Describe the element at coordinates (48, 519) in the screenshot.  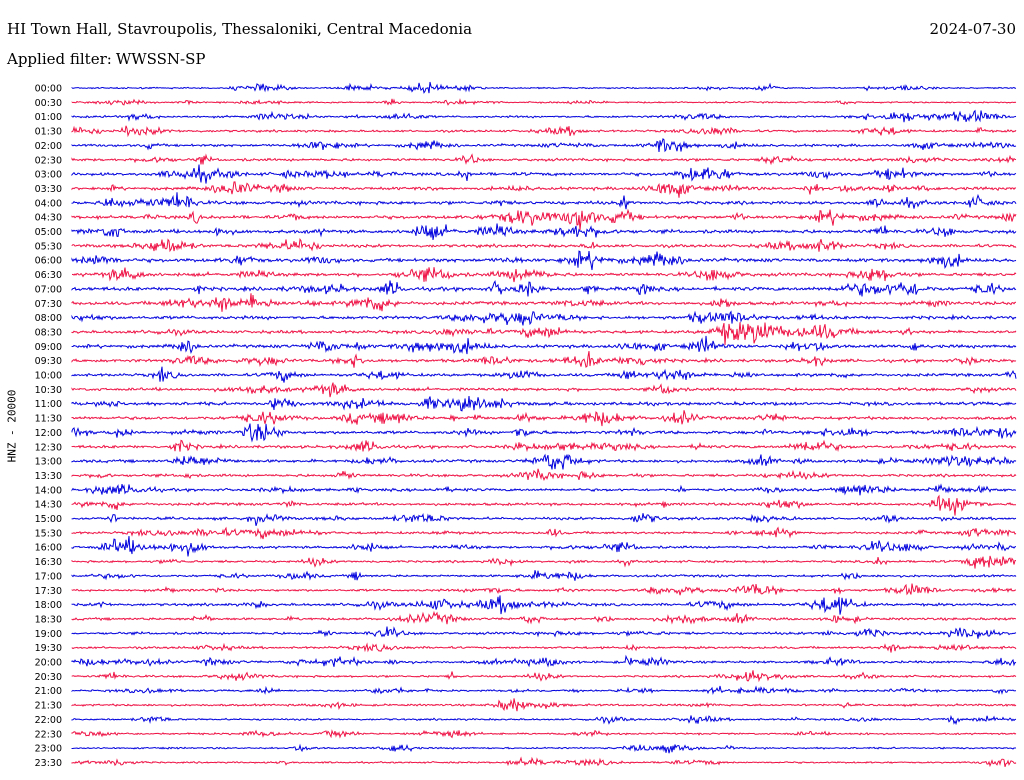
I see `trace-label: 15:00` at that location.